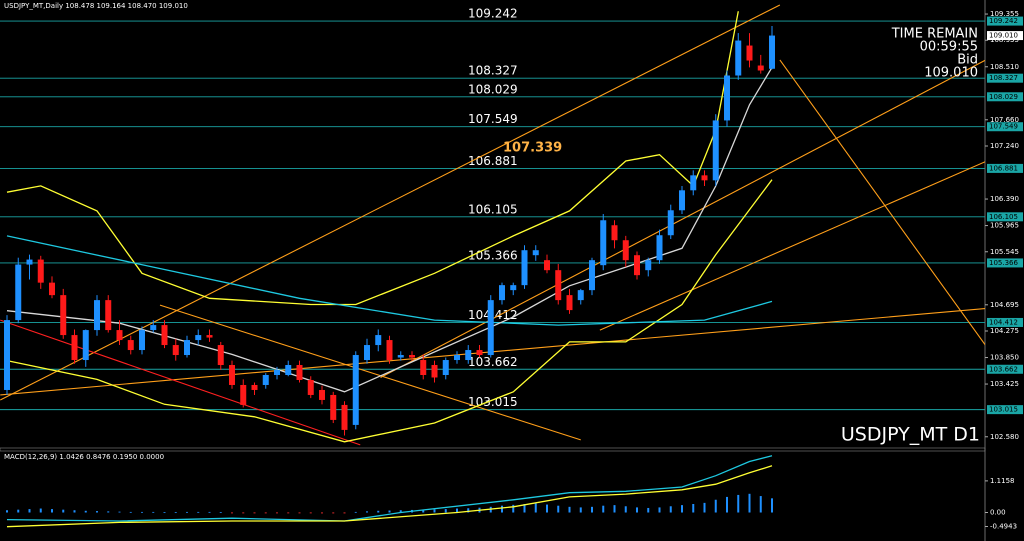 This screenshot has height=541, width=1024. I want to click on y-tick-label: -0.4943, so click(1003, 527).